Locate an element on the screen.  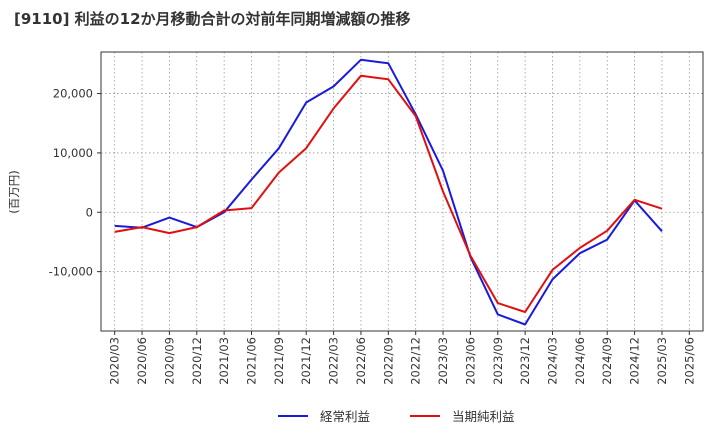
legend: 経常利益 当期純利益 is located at coordinates (396, 416).